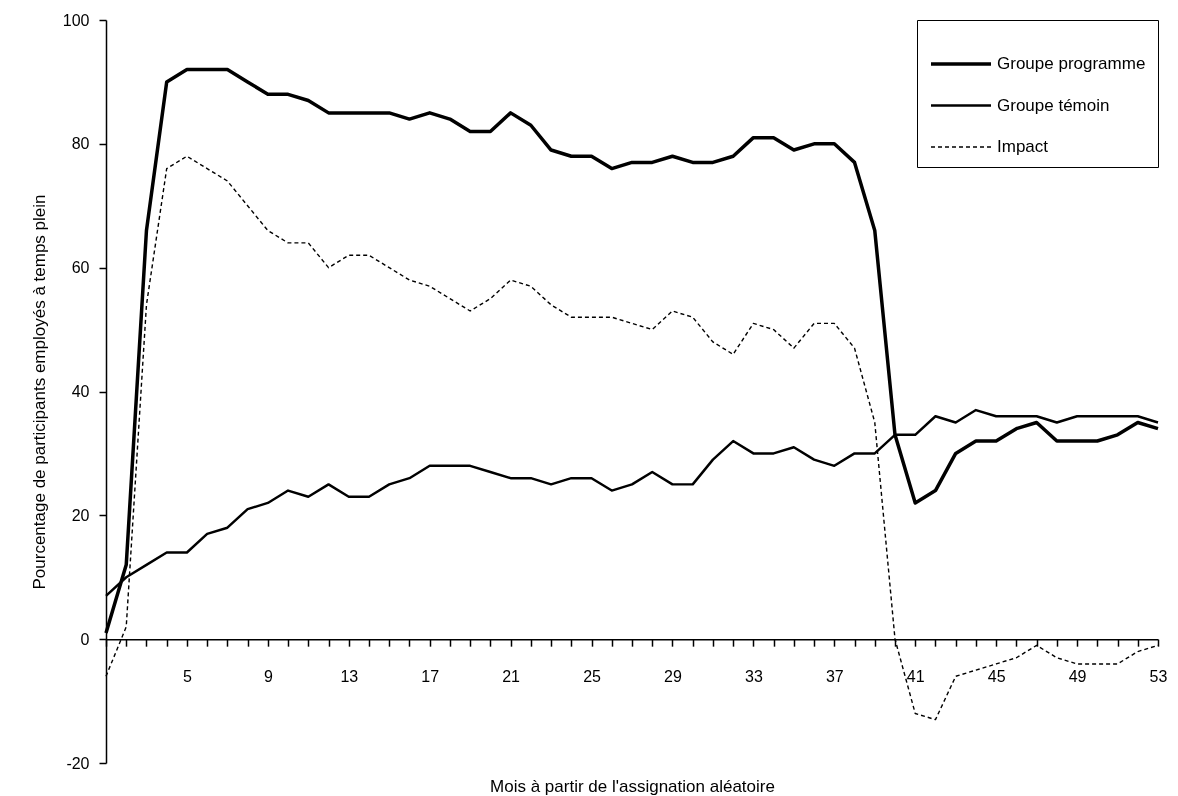 Image resolution: width=1178 pixels, height=796 pixels. What do you see at coordinates (915, 676) in the screenshot?
I see `x-tick-label: 41` at bounding box center [915, 676].